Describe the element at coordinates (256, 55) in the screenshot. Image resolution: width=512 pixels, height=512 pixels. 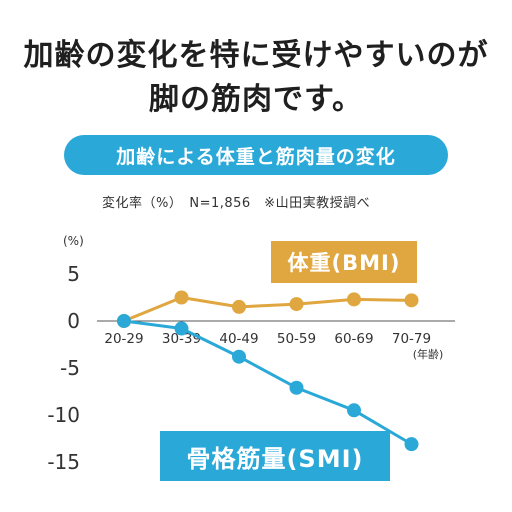
I see `headline-line-1: 加齢の変化を特に受けやすいのが` at that location.